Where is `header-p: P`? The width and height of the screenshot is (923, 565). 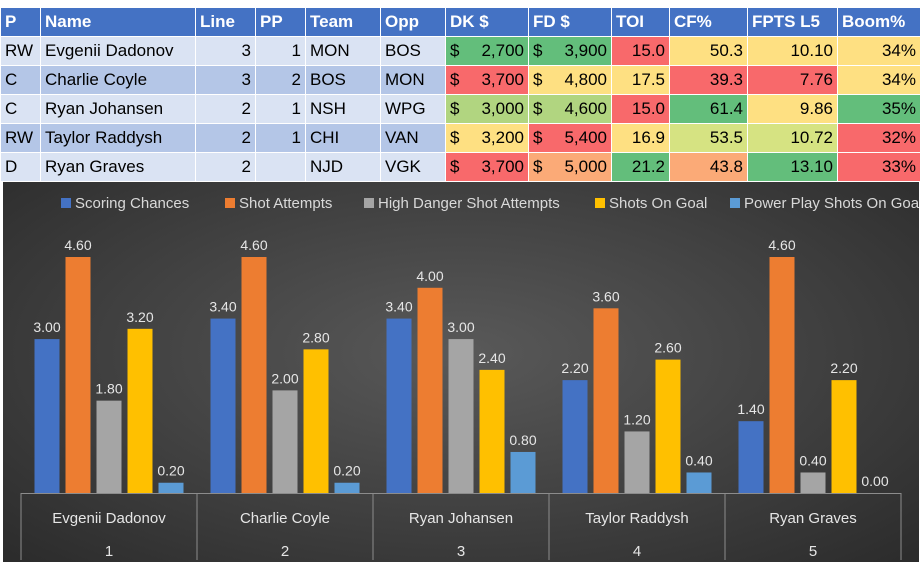
header-p: P is located at coordinates (20, 22).